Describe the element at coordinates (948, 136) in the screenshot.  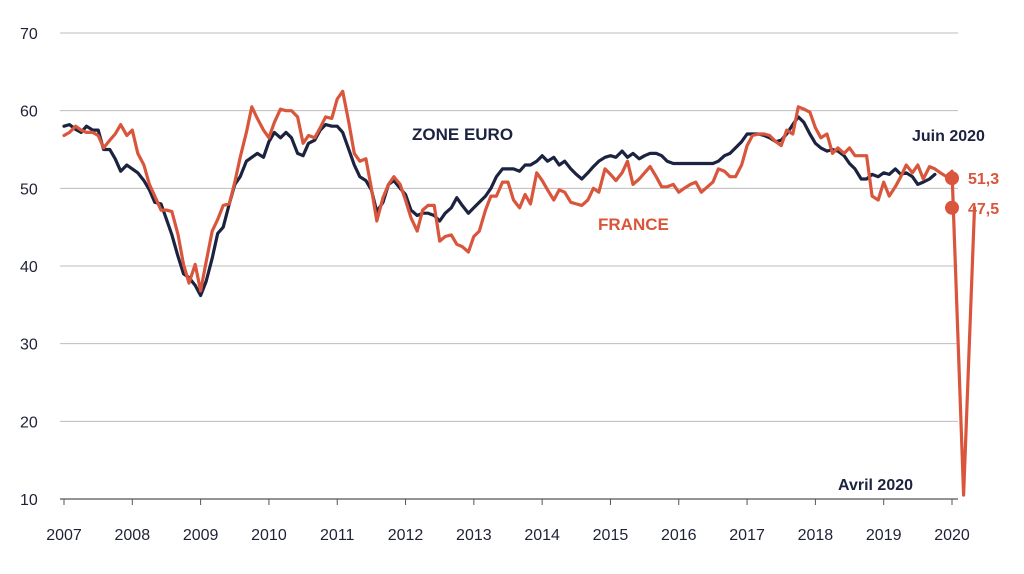
I see `annotation-juin-2020: Juin 2020` at that location.